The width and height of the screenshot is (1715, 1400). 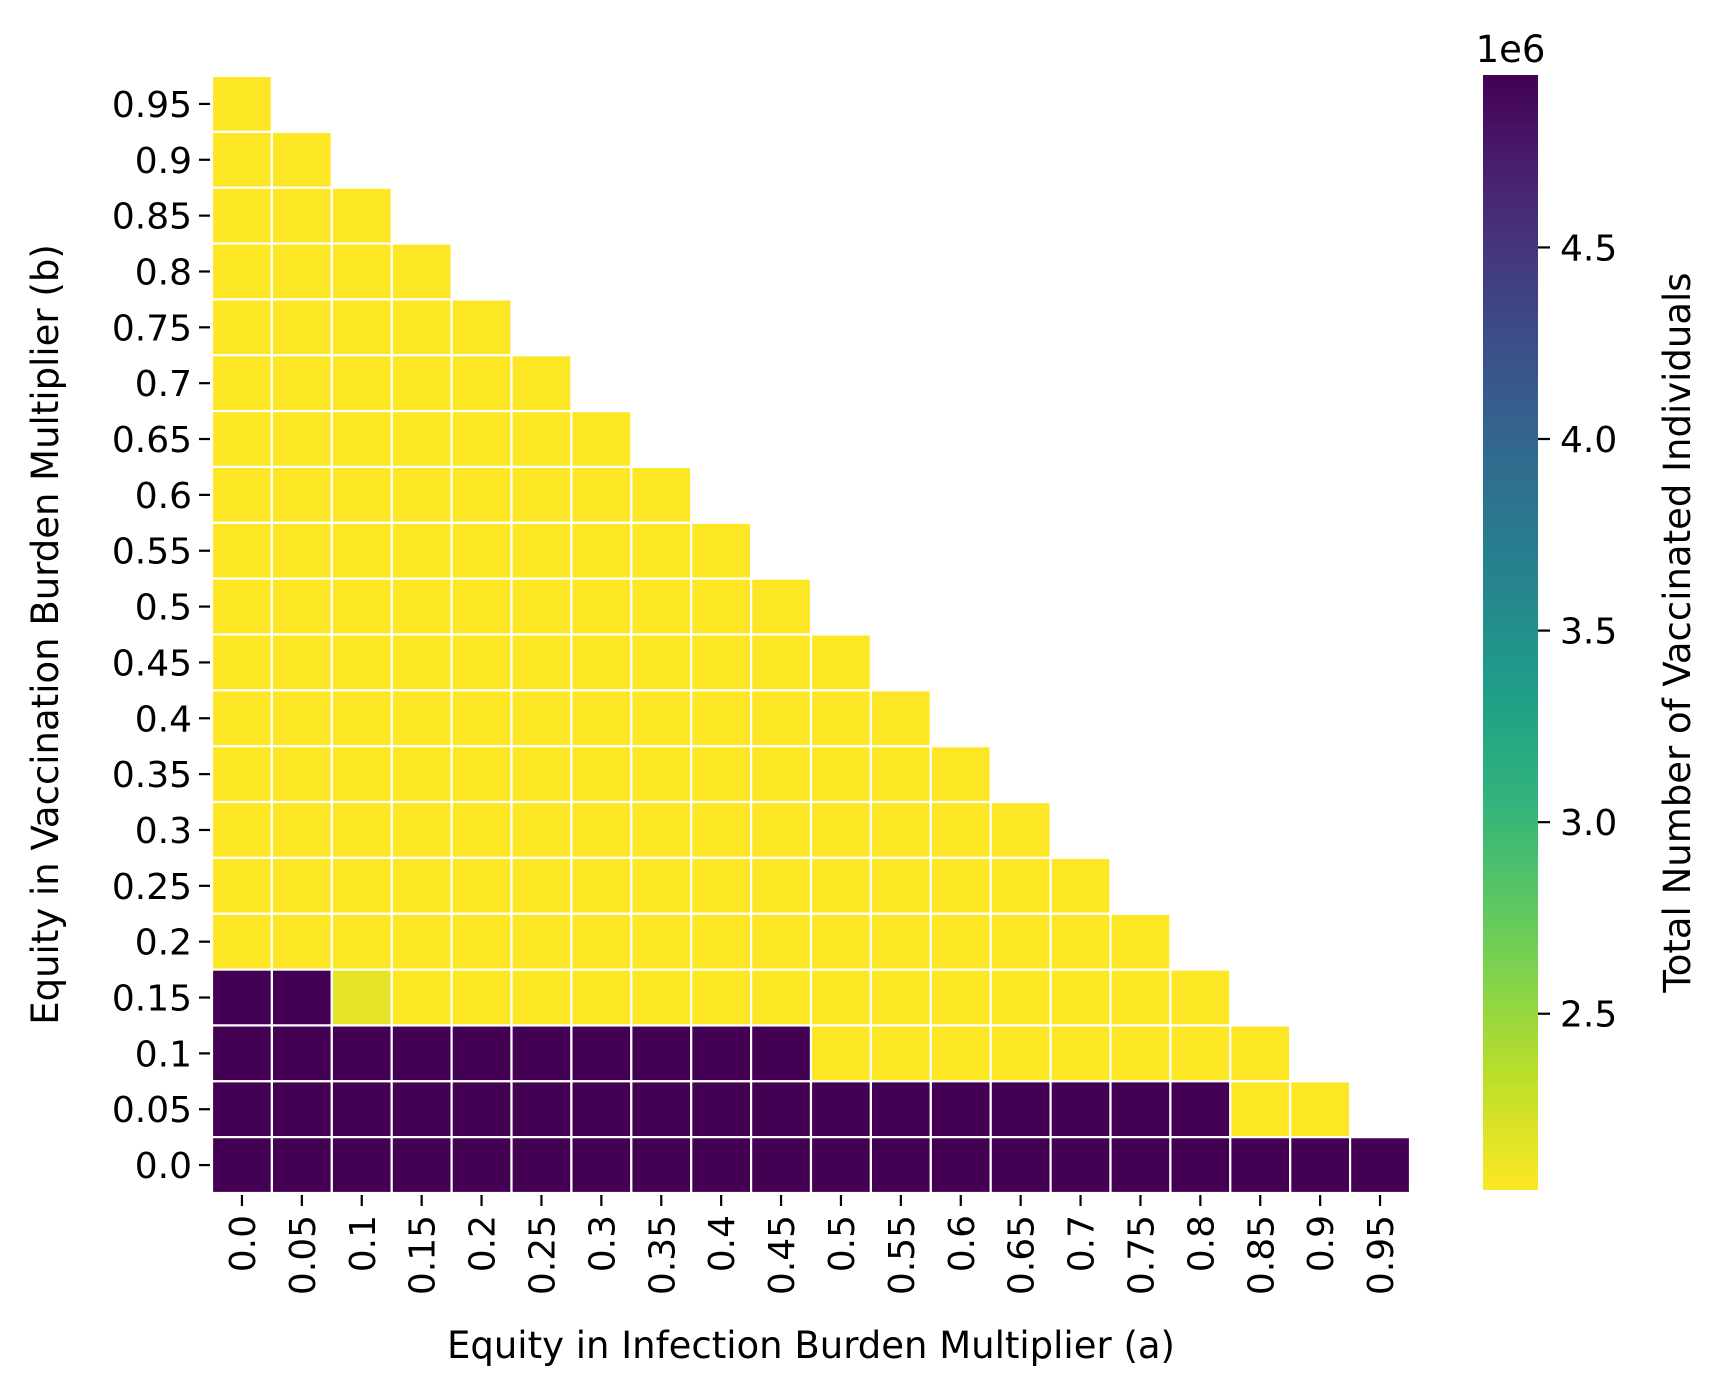 What do you see at coordinates (1510, 632) in the screenshot?
I see `colorbar` at bounding box center [1510, 632].